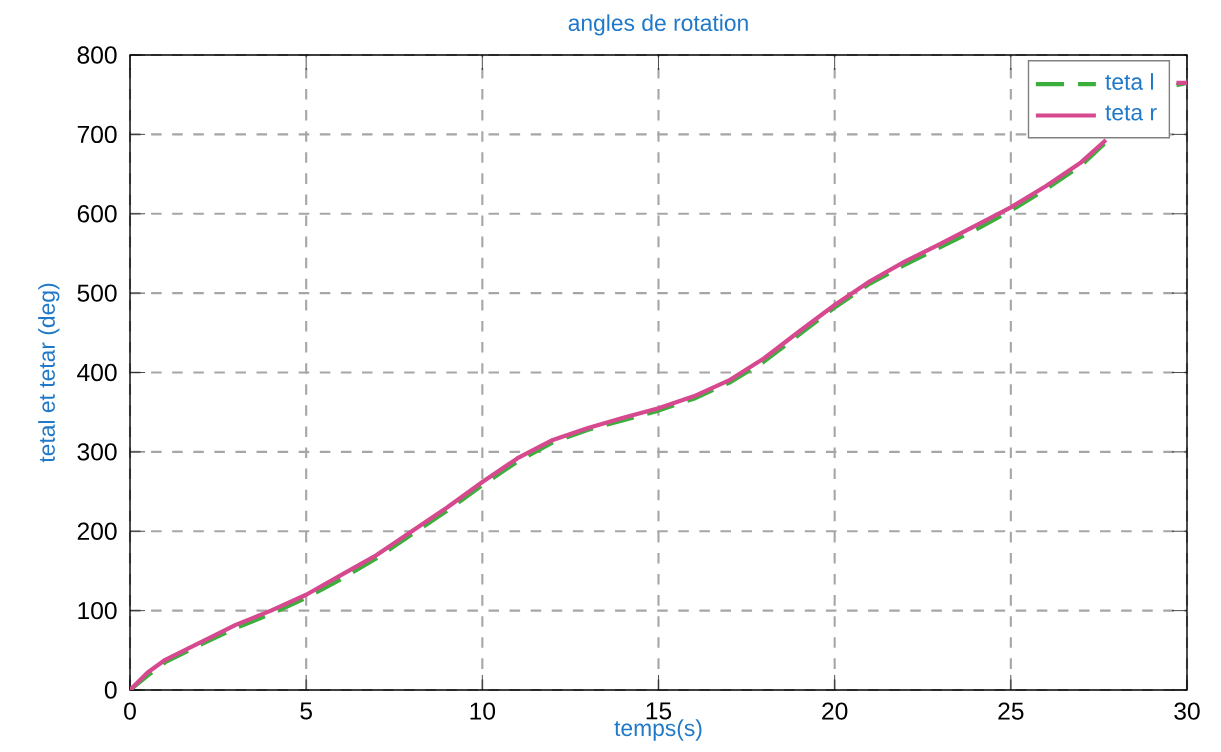 The image size is (1221, 752). Describe the element at coordinates (97, 134) in the screenshot. I see `y-tick-label: 700` at that location.